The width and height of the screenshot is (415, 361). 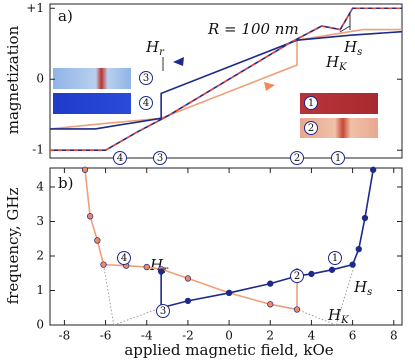 What do you see at coordinates (35, 8) in the screenshot?
I see `y-tick-label: +1` at bounding box center [35, 8].